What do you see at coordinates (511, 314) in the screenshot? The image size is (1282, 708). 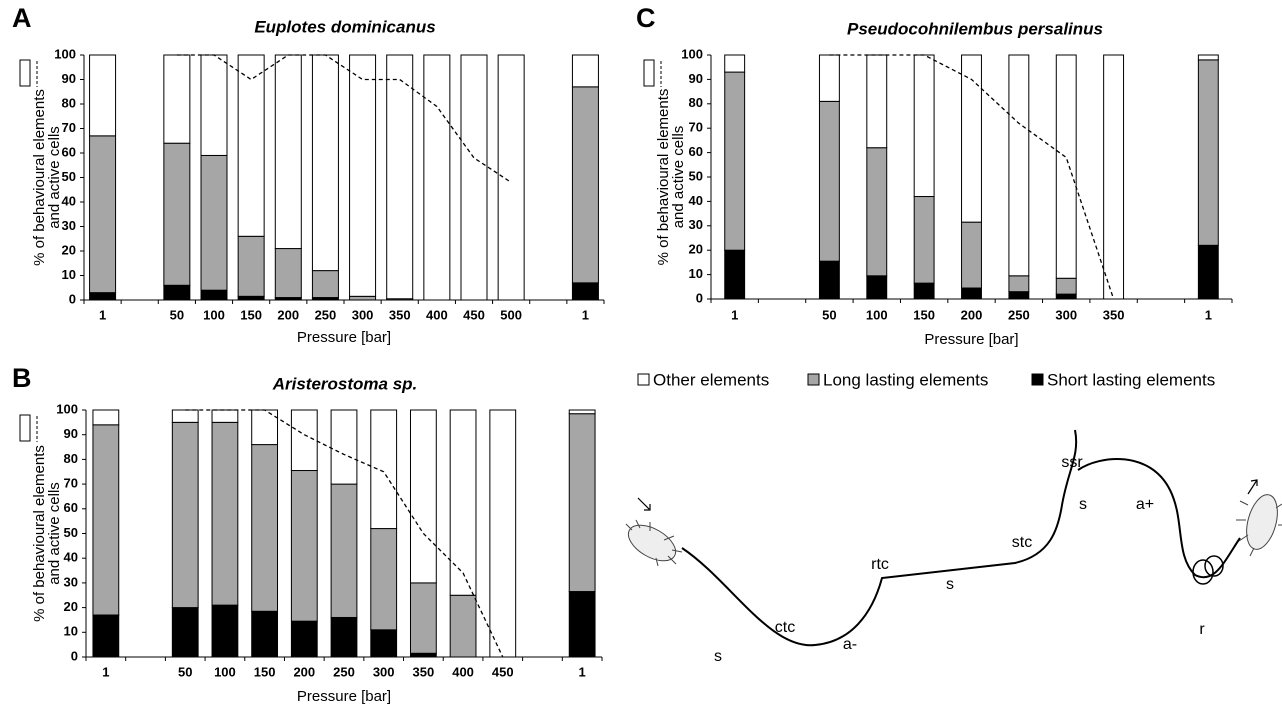 I see `x-tick-label: 500` at bounding box center [511, 314].